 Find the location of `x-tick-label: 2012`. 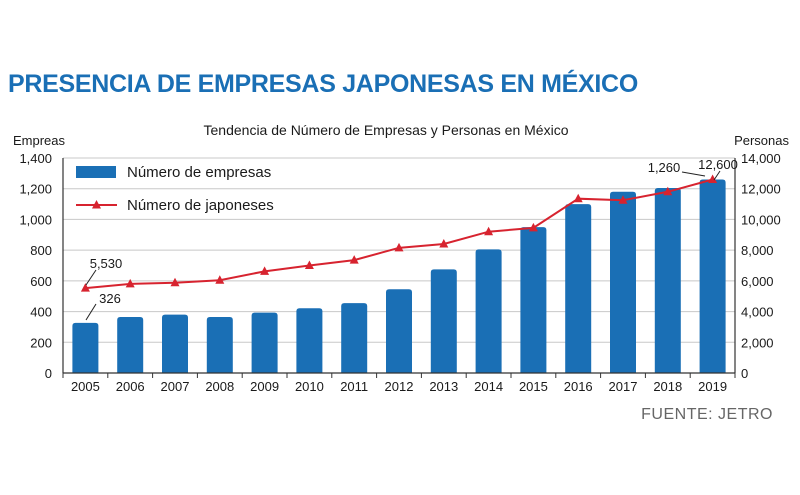

x-tick-label: 2012 is located at coordinates (399, 386).